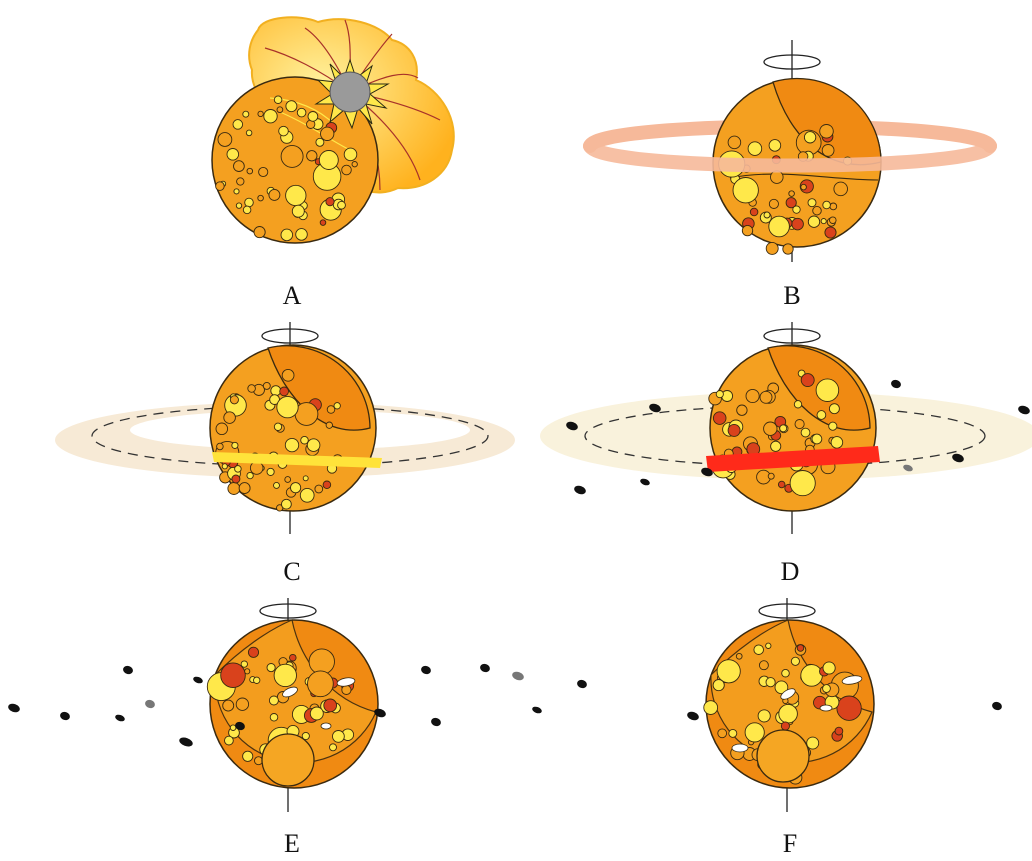 This screenshot has height=861, width=1032. What do you see at coordinates (791, 295) in the screenshot?
I see `panel-label-b: B` at bounding box center [791, 295].